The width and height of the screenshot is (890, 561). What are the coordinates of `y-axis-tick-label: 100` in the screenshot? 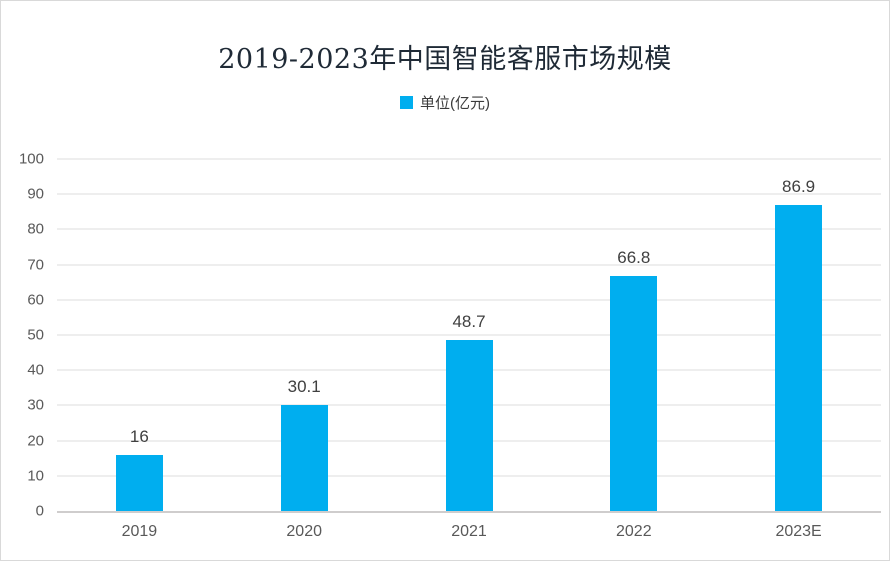 It's located at (31, 159).